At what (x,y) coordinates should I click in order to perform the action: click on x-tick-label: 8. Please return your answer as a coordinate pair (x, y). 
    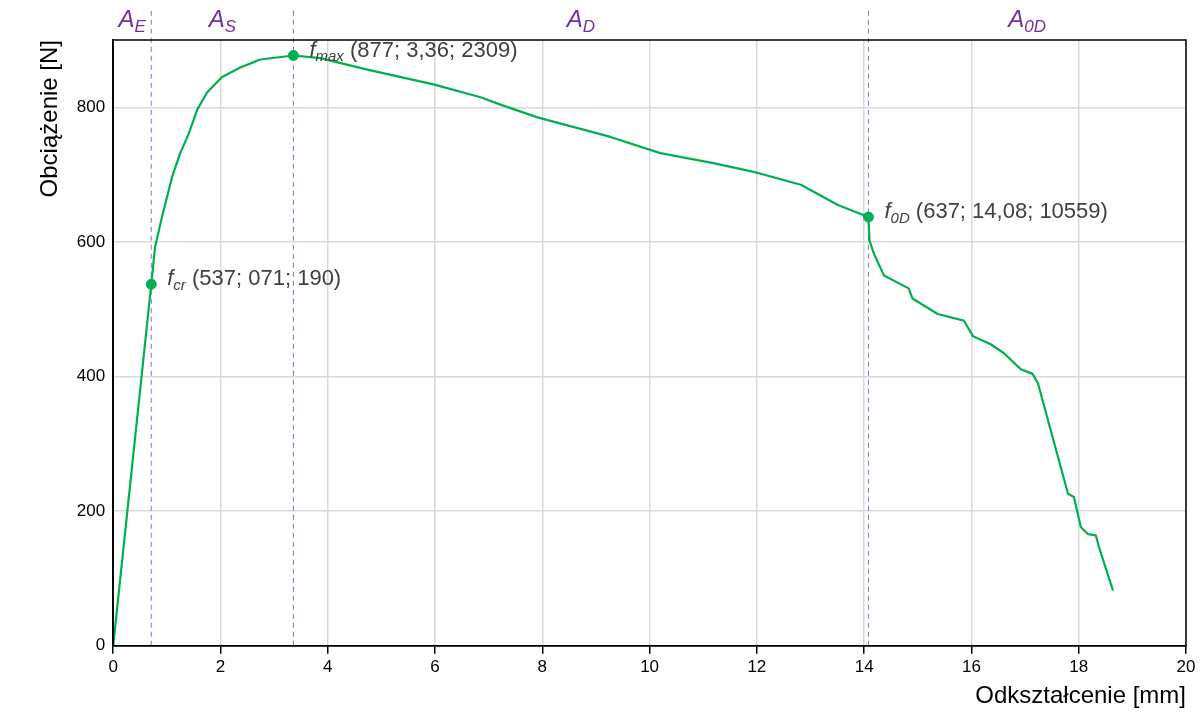
    Looking at the image, I should click on (542, 666).